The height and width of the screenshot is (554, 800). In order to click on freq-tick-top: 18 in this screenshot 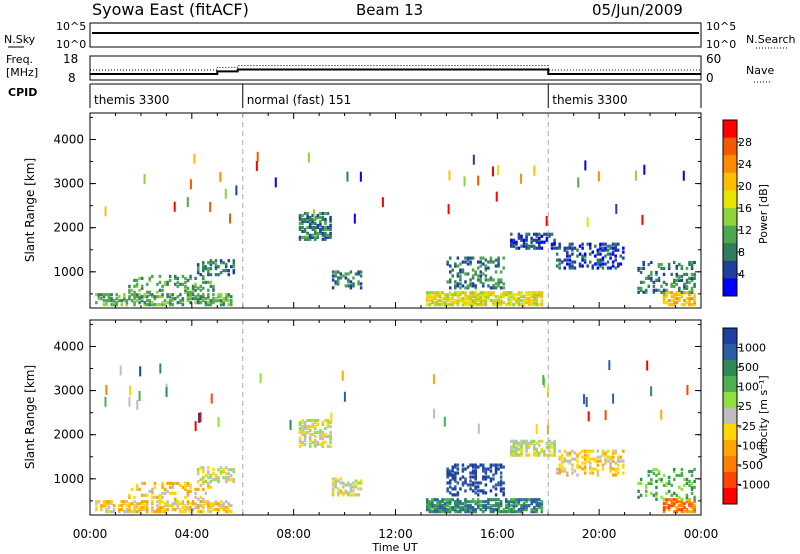, I will do `click(70, 59)`.